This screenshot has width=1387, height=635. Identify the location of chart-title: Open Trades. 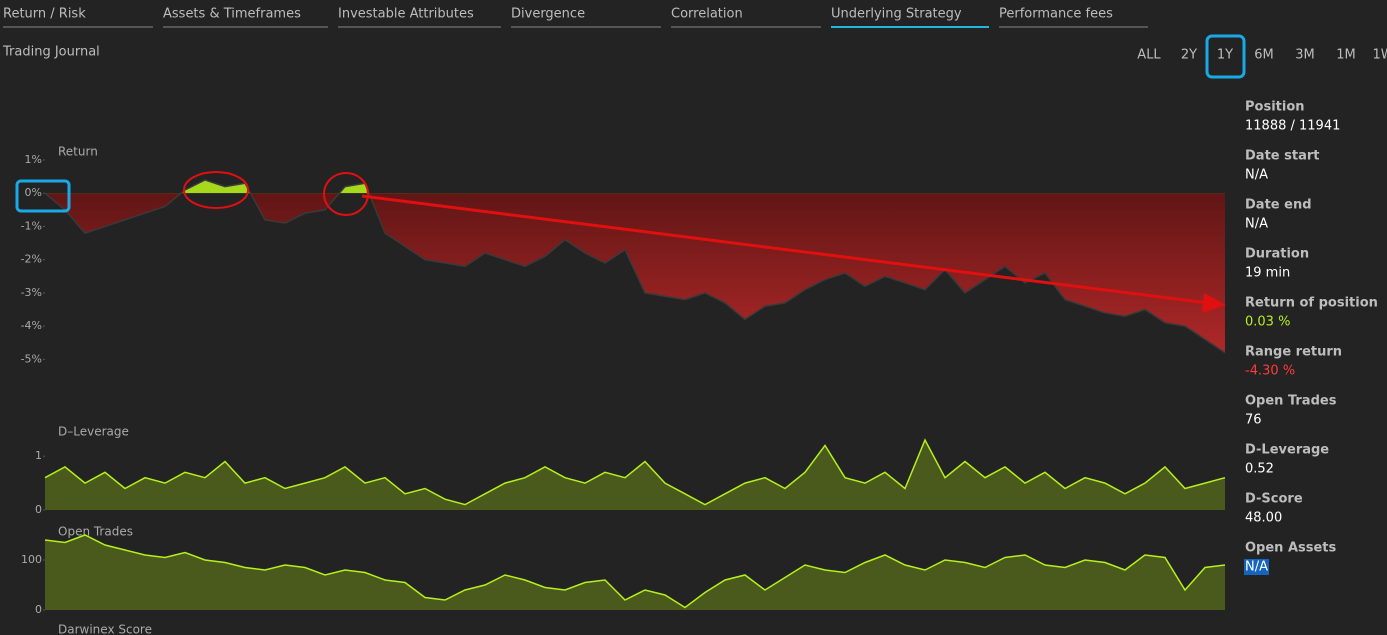
(95, 532).